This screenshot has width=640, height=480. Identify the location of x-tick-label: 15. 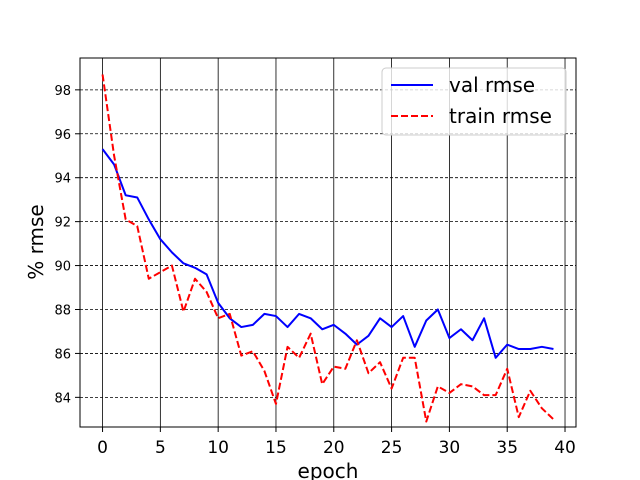
(276, 448).